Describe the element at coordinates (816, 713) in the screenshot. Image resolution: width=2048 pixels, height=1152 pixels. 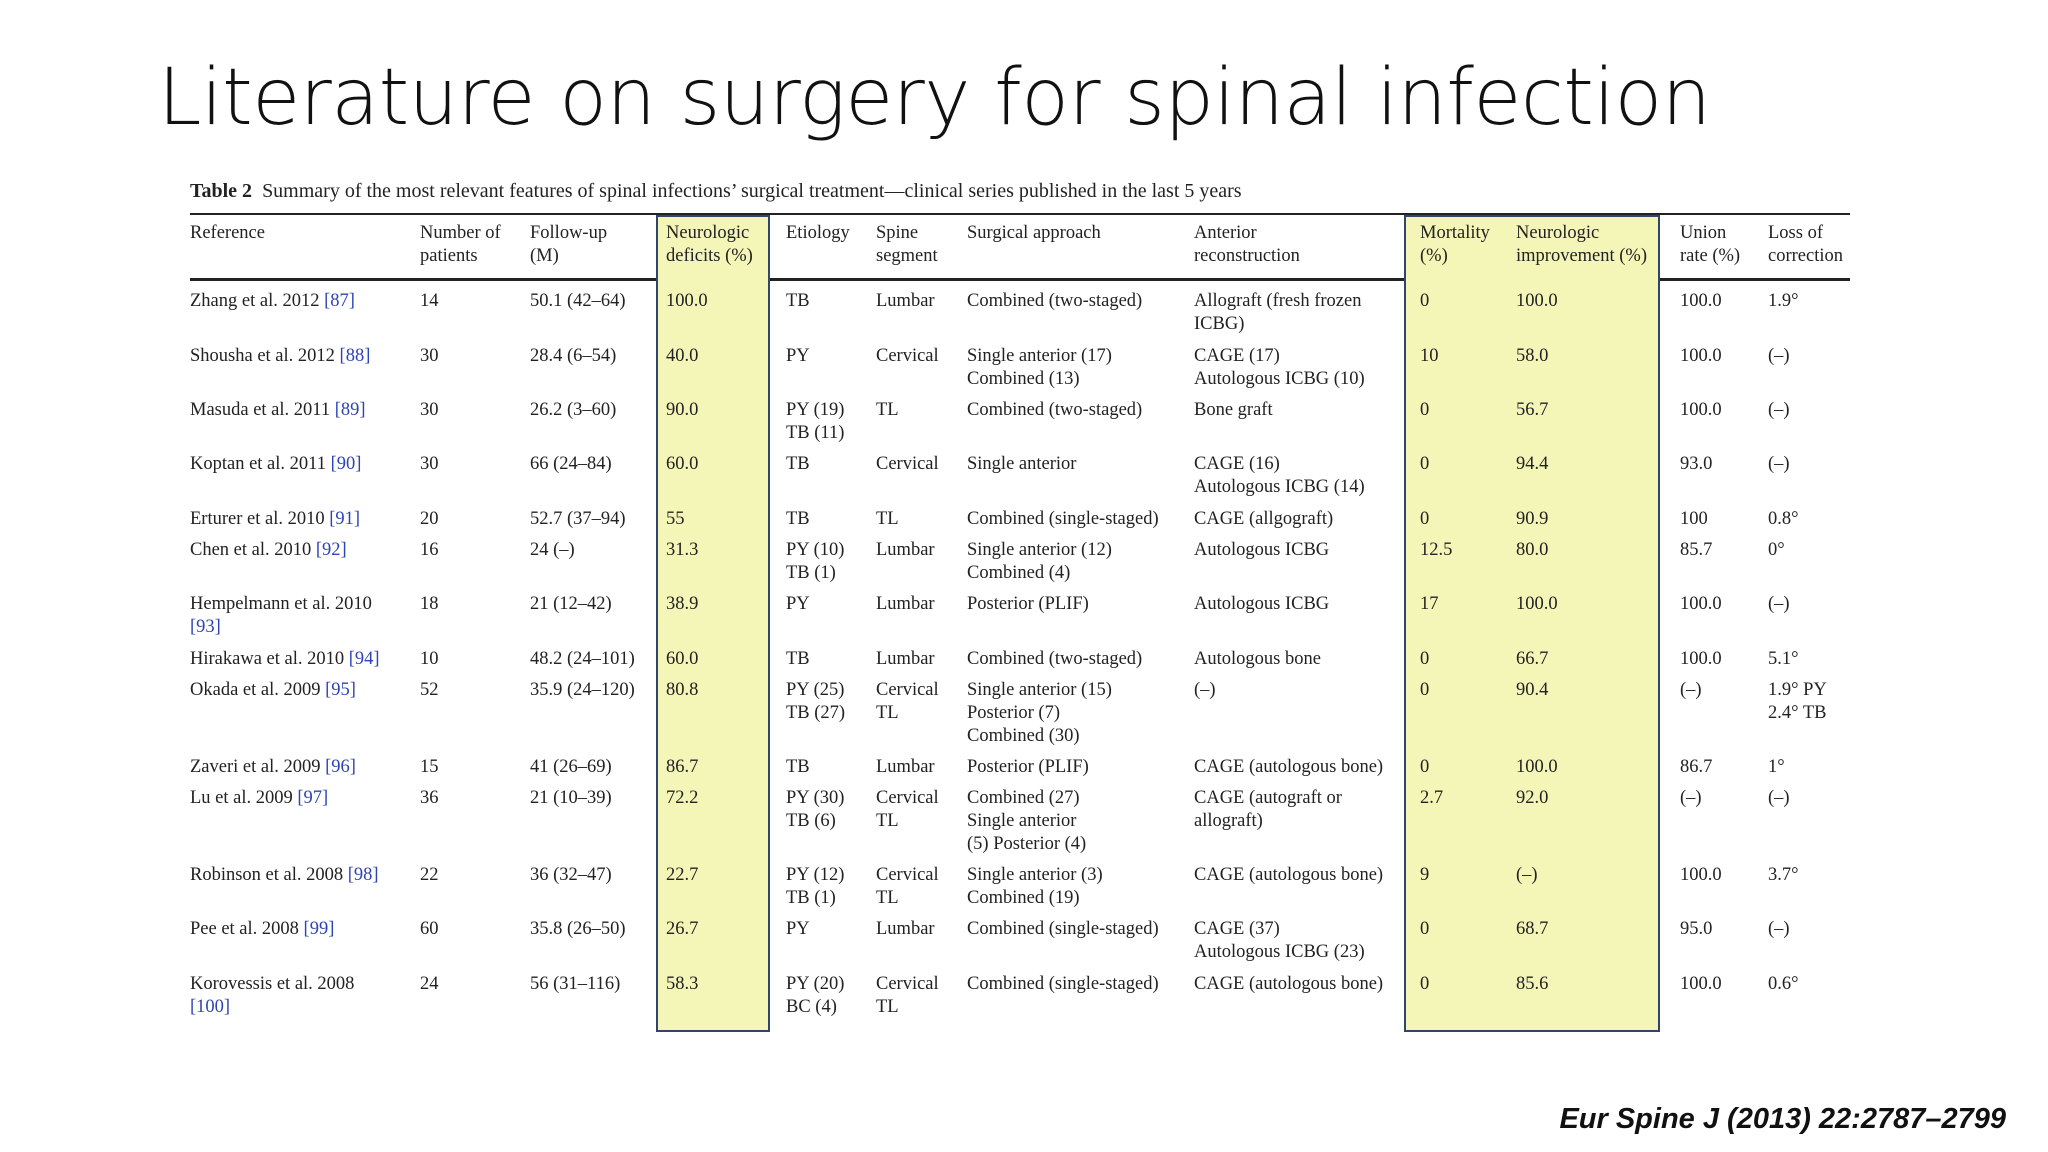
I see `table-cell-etiology: TB (27)` at that location.